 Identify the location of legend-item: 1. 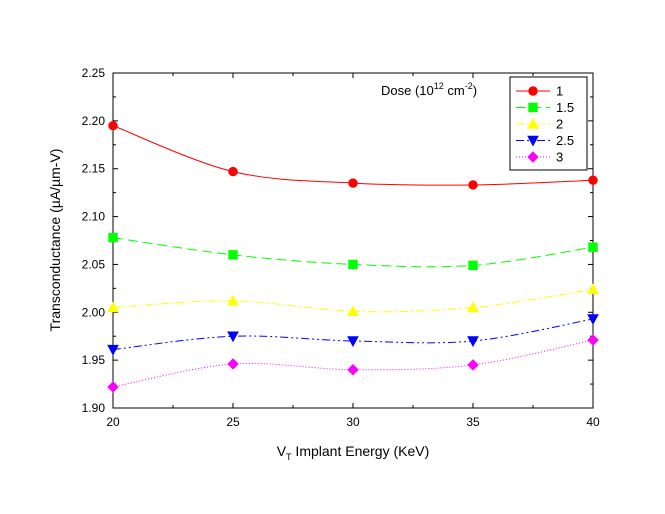
(539, 91).